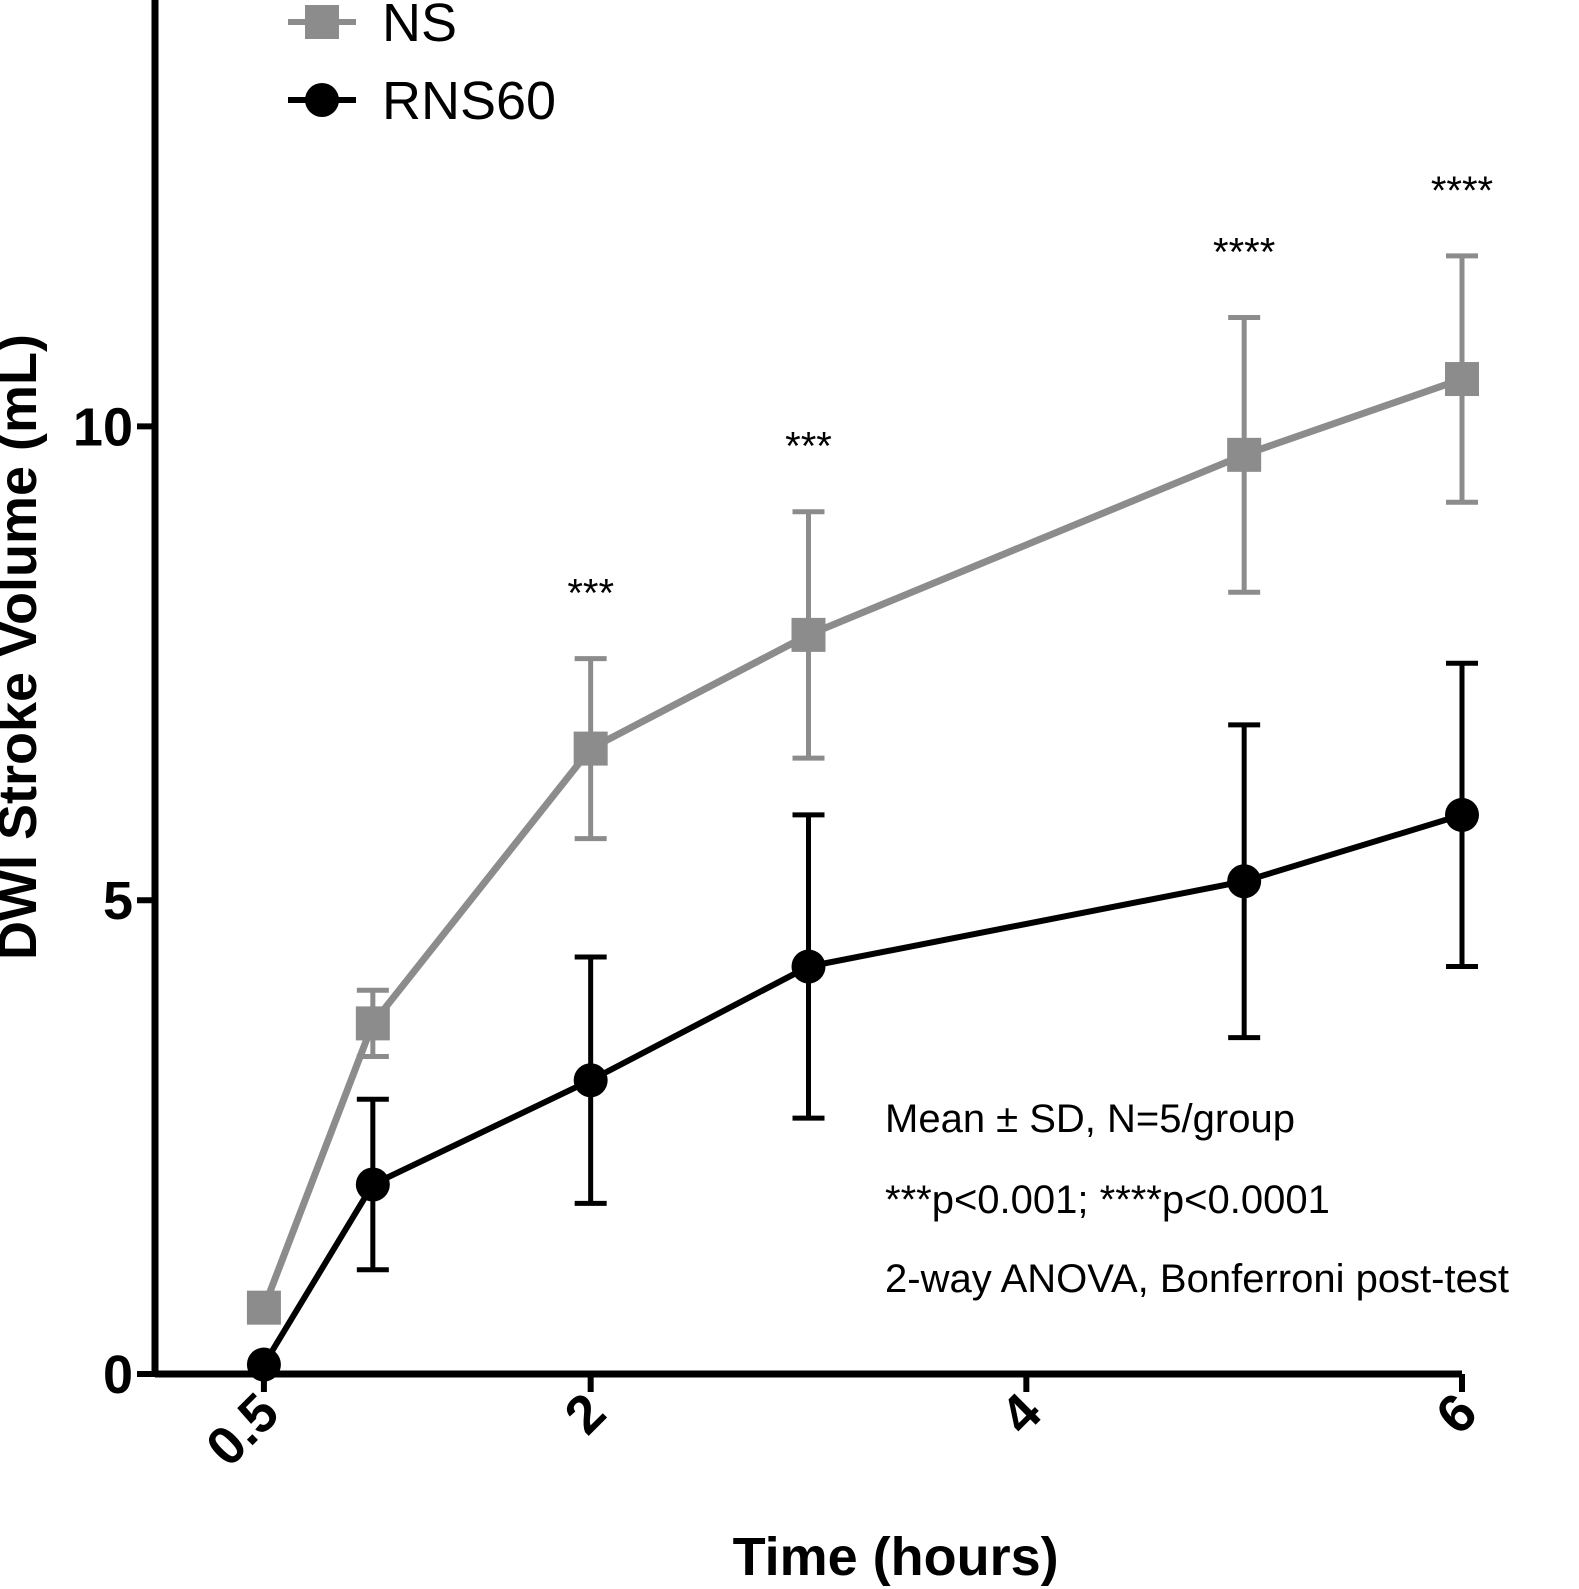 The width and height of the screenshot is (1579, 1589). Describe the element at coordinates (469, 101) in the screenshot. I see `legend-label: RNS60` at that location.